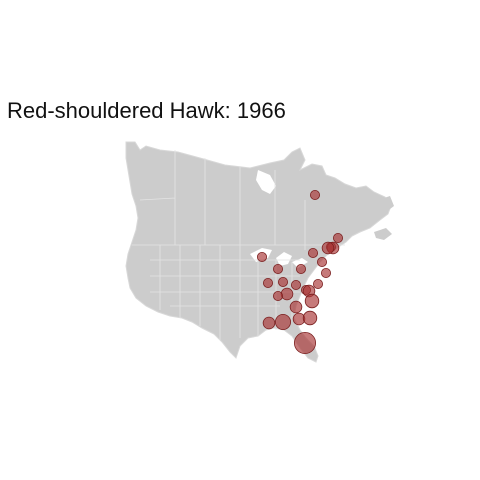 The height and width of the screenshot is (480, 480). What do you see at coordinates (296, 307) in the screenshot?
I see `observation-marker-north-carolina` at bounding box center [296, 307].